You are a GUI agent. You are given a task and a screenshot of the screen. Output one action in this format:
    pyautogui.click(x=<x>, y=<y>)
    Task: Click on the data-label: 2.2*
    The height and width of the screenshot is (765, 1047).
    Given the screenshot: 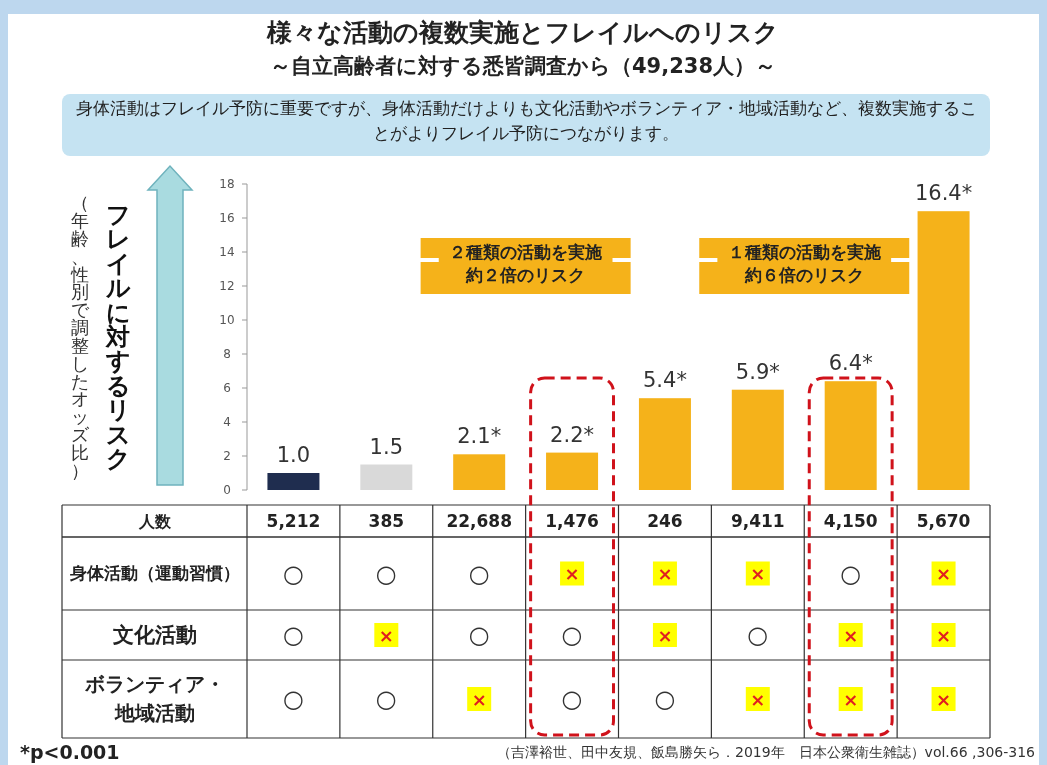 What is the action you would take?
    pyautogui.click(x=572, y=434)
    